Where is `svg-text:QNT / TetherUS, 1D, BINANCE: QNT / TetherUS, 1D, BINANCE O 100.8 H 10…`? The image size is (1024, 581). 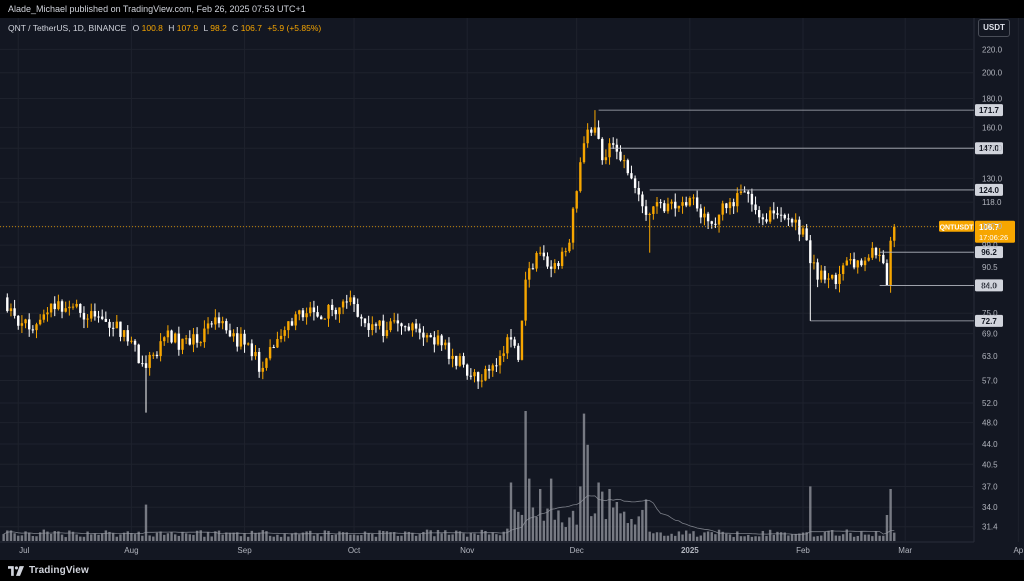
svg-text:QNT / TetherUS, 1D, BINANCE: QNT / TetherUS, 1D, BINANCE O 100.8 H 10… is located at coordinates (164, 28).